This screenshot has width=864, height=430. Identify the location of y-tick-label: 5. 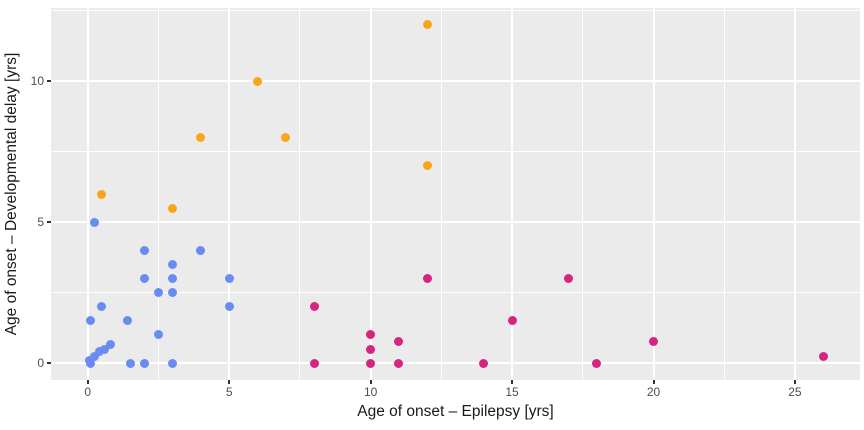
(40, 222).